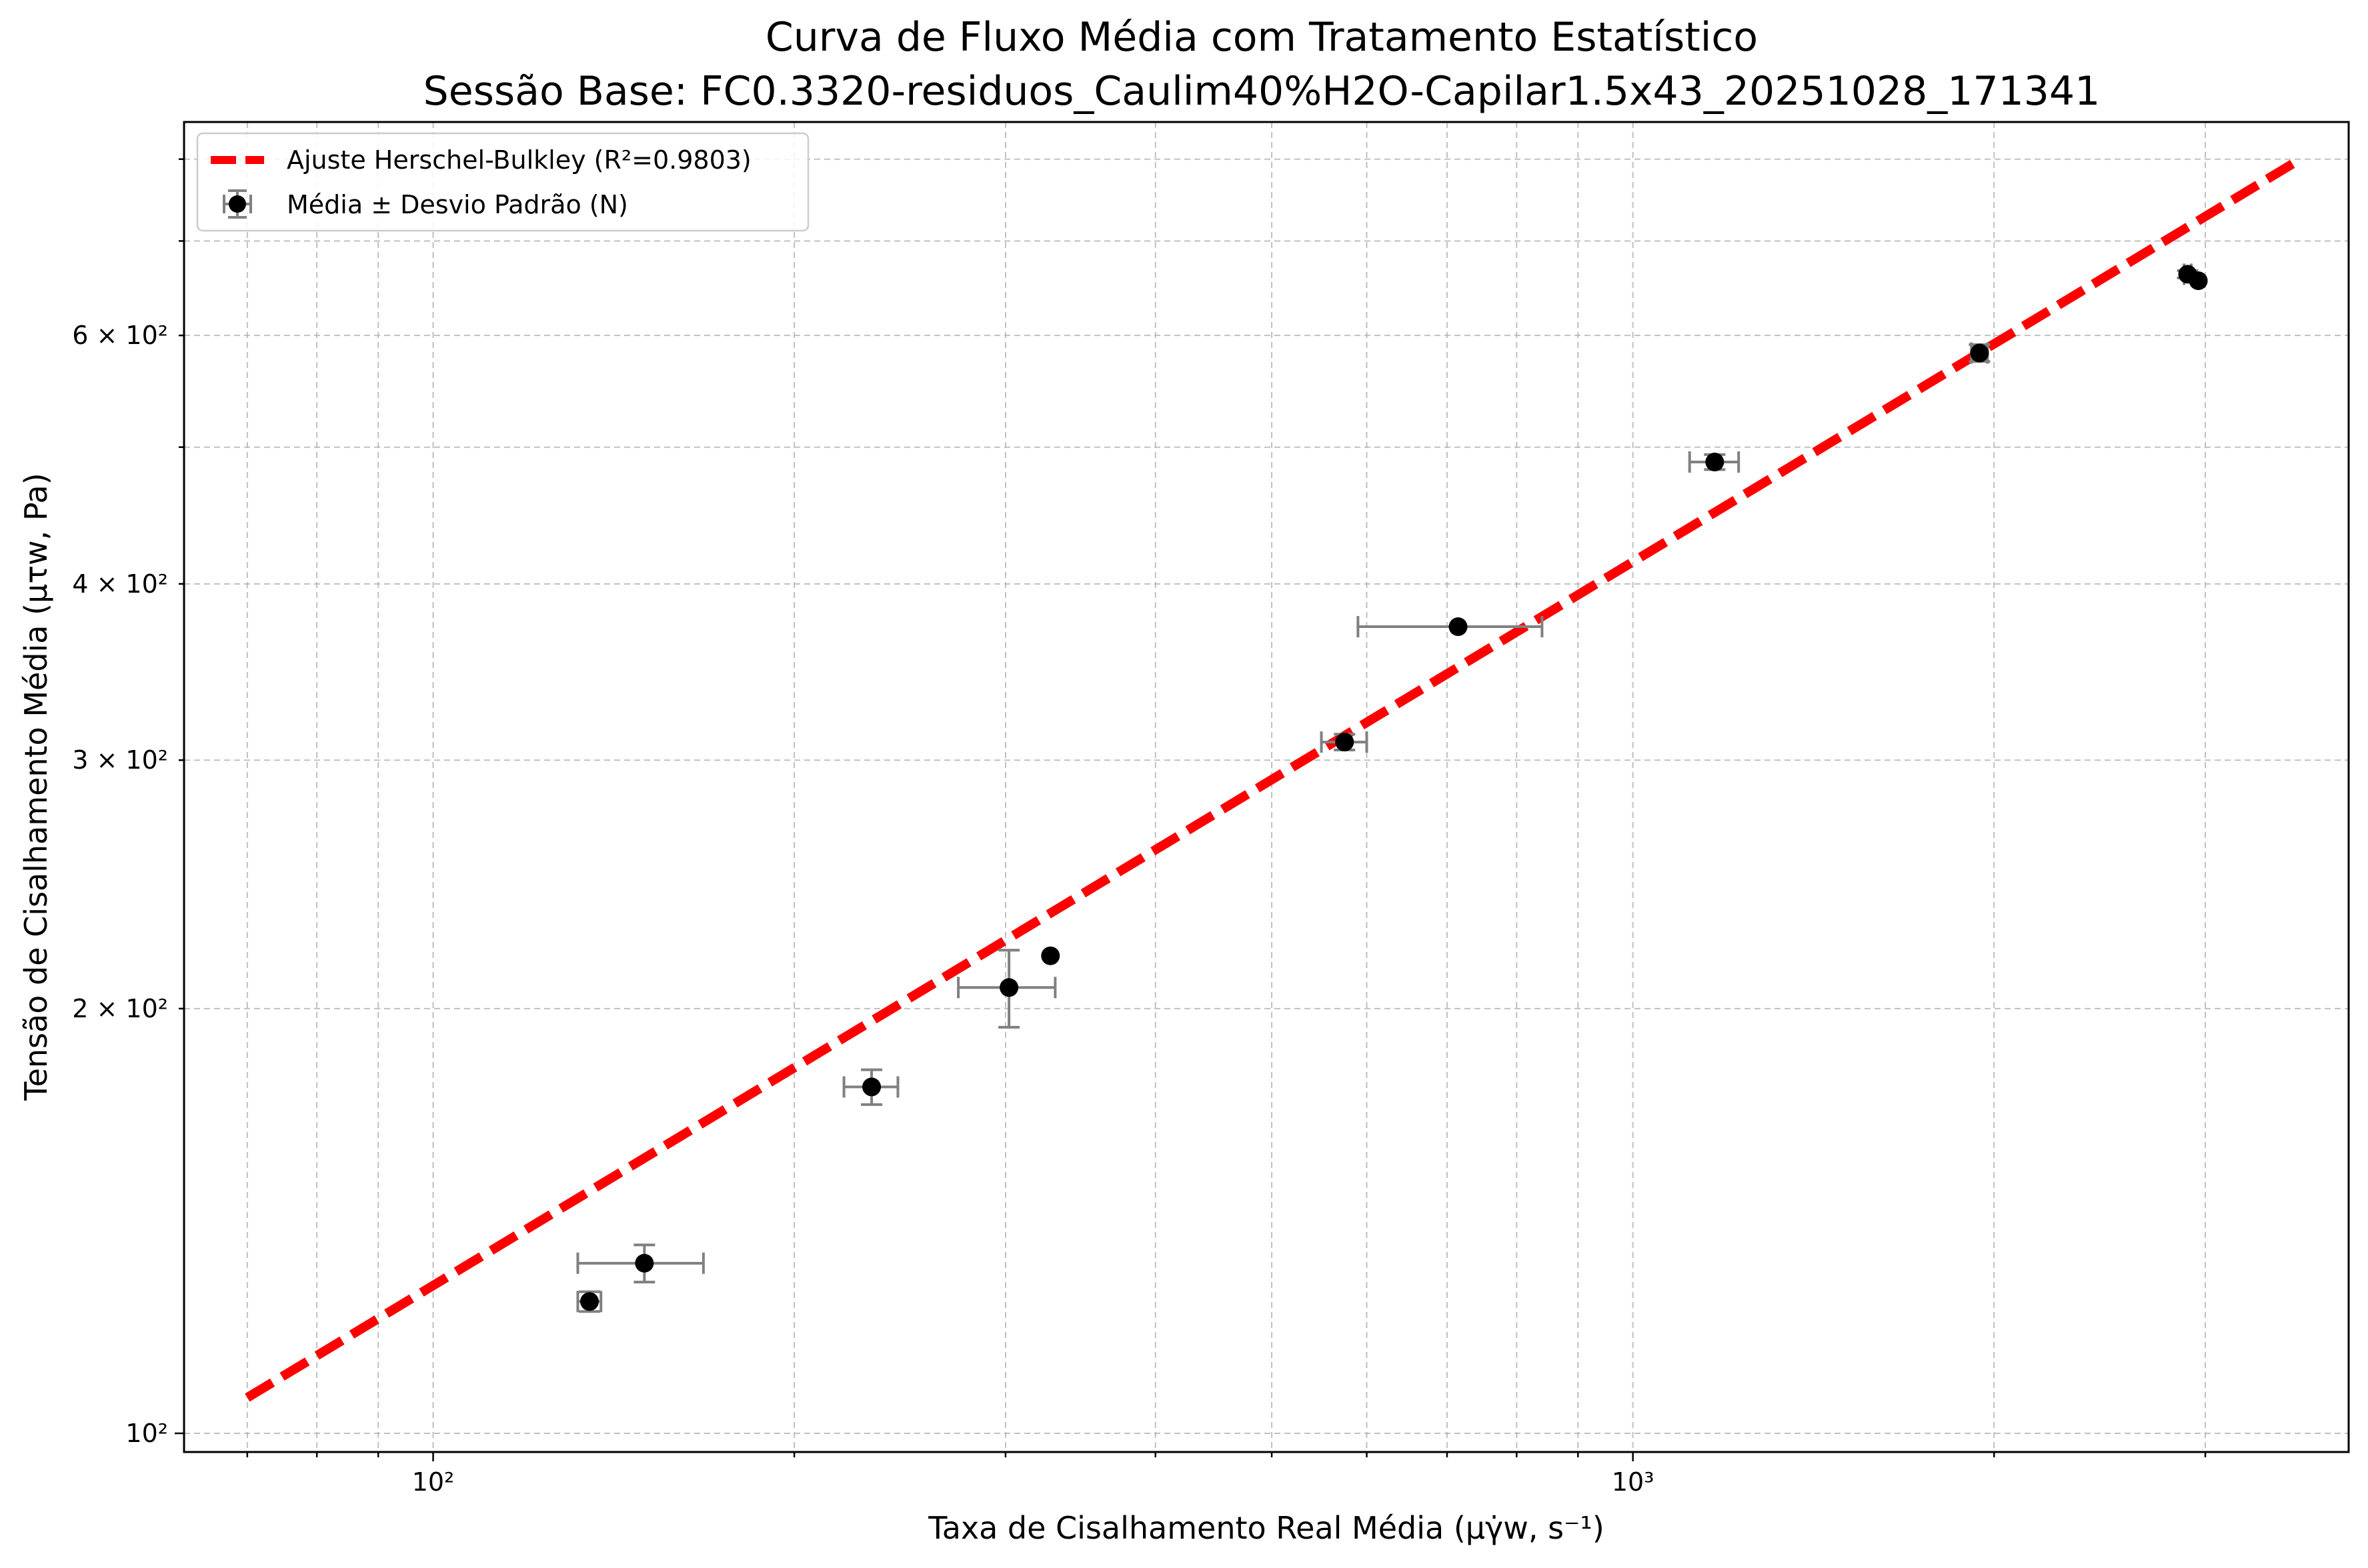 Image resolution: width=2368 pixels, height=1568 pixels. Describe the element at coordinates (36, 787) in the screenshot. I see `y-axis-label: Tensão de Cisalhamento Média (μτw, Pa)` at that location.